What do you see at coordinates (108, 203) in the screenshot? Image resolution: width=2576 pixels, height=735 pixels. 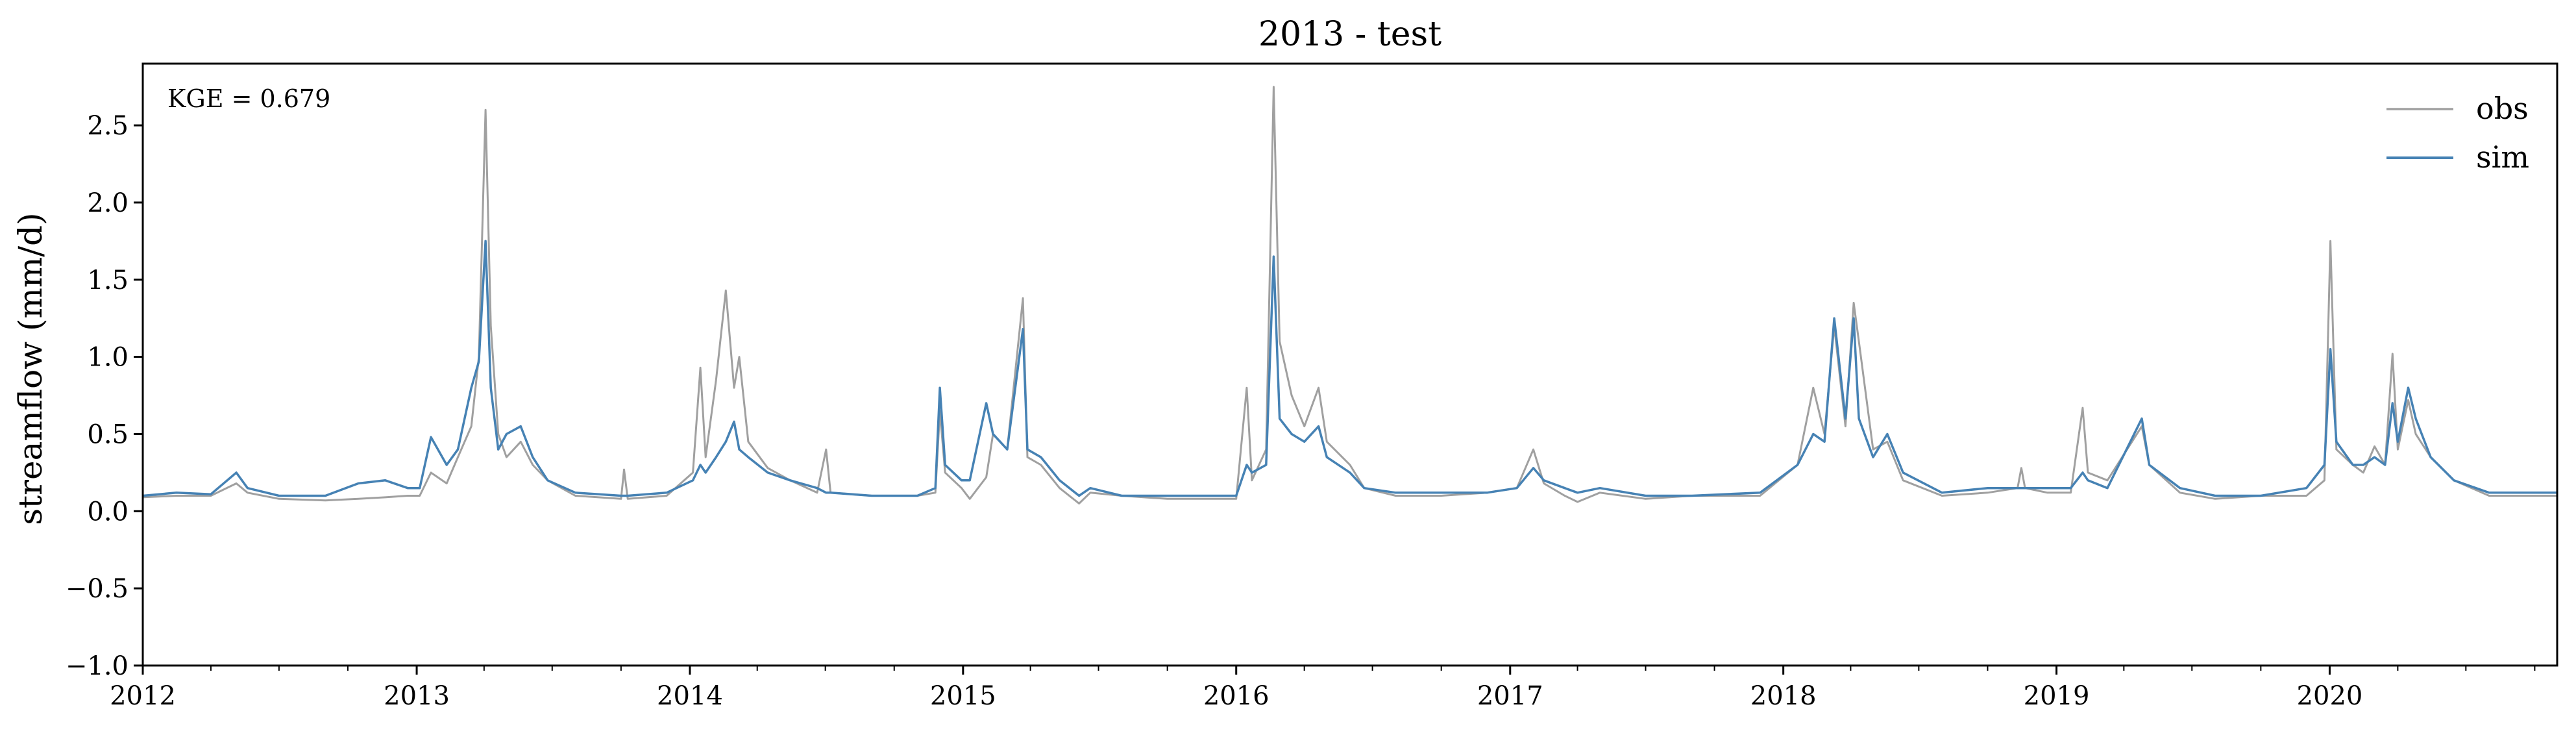 I see `y-tick-label: 2.0` at bounding box center [108, 203].